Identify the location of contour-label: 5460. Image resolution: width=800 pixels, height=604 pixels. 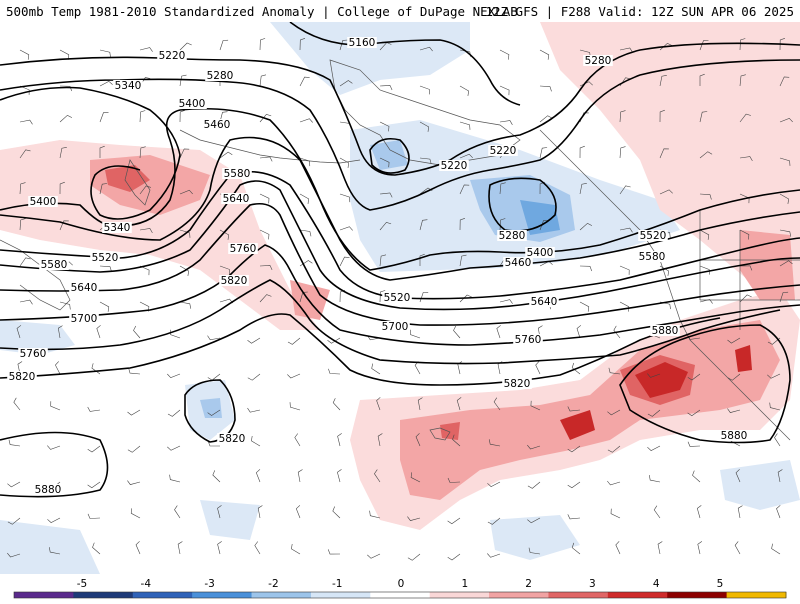
(518, 263).